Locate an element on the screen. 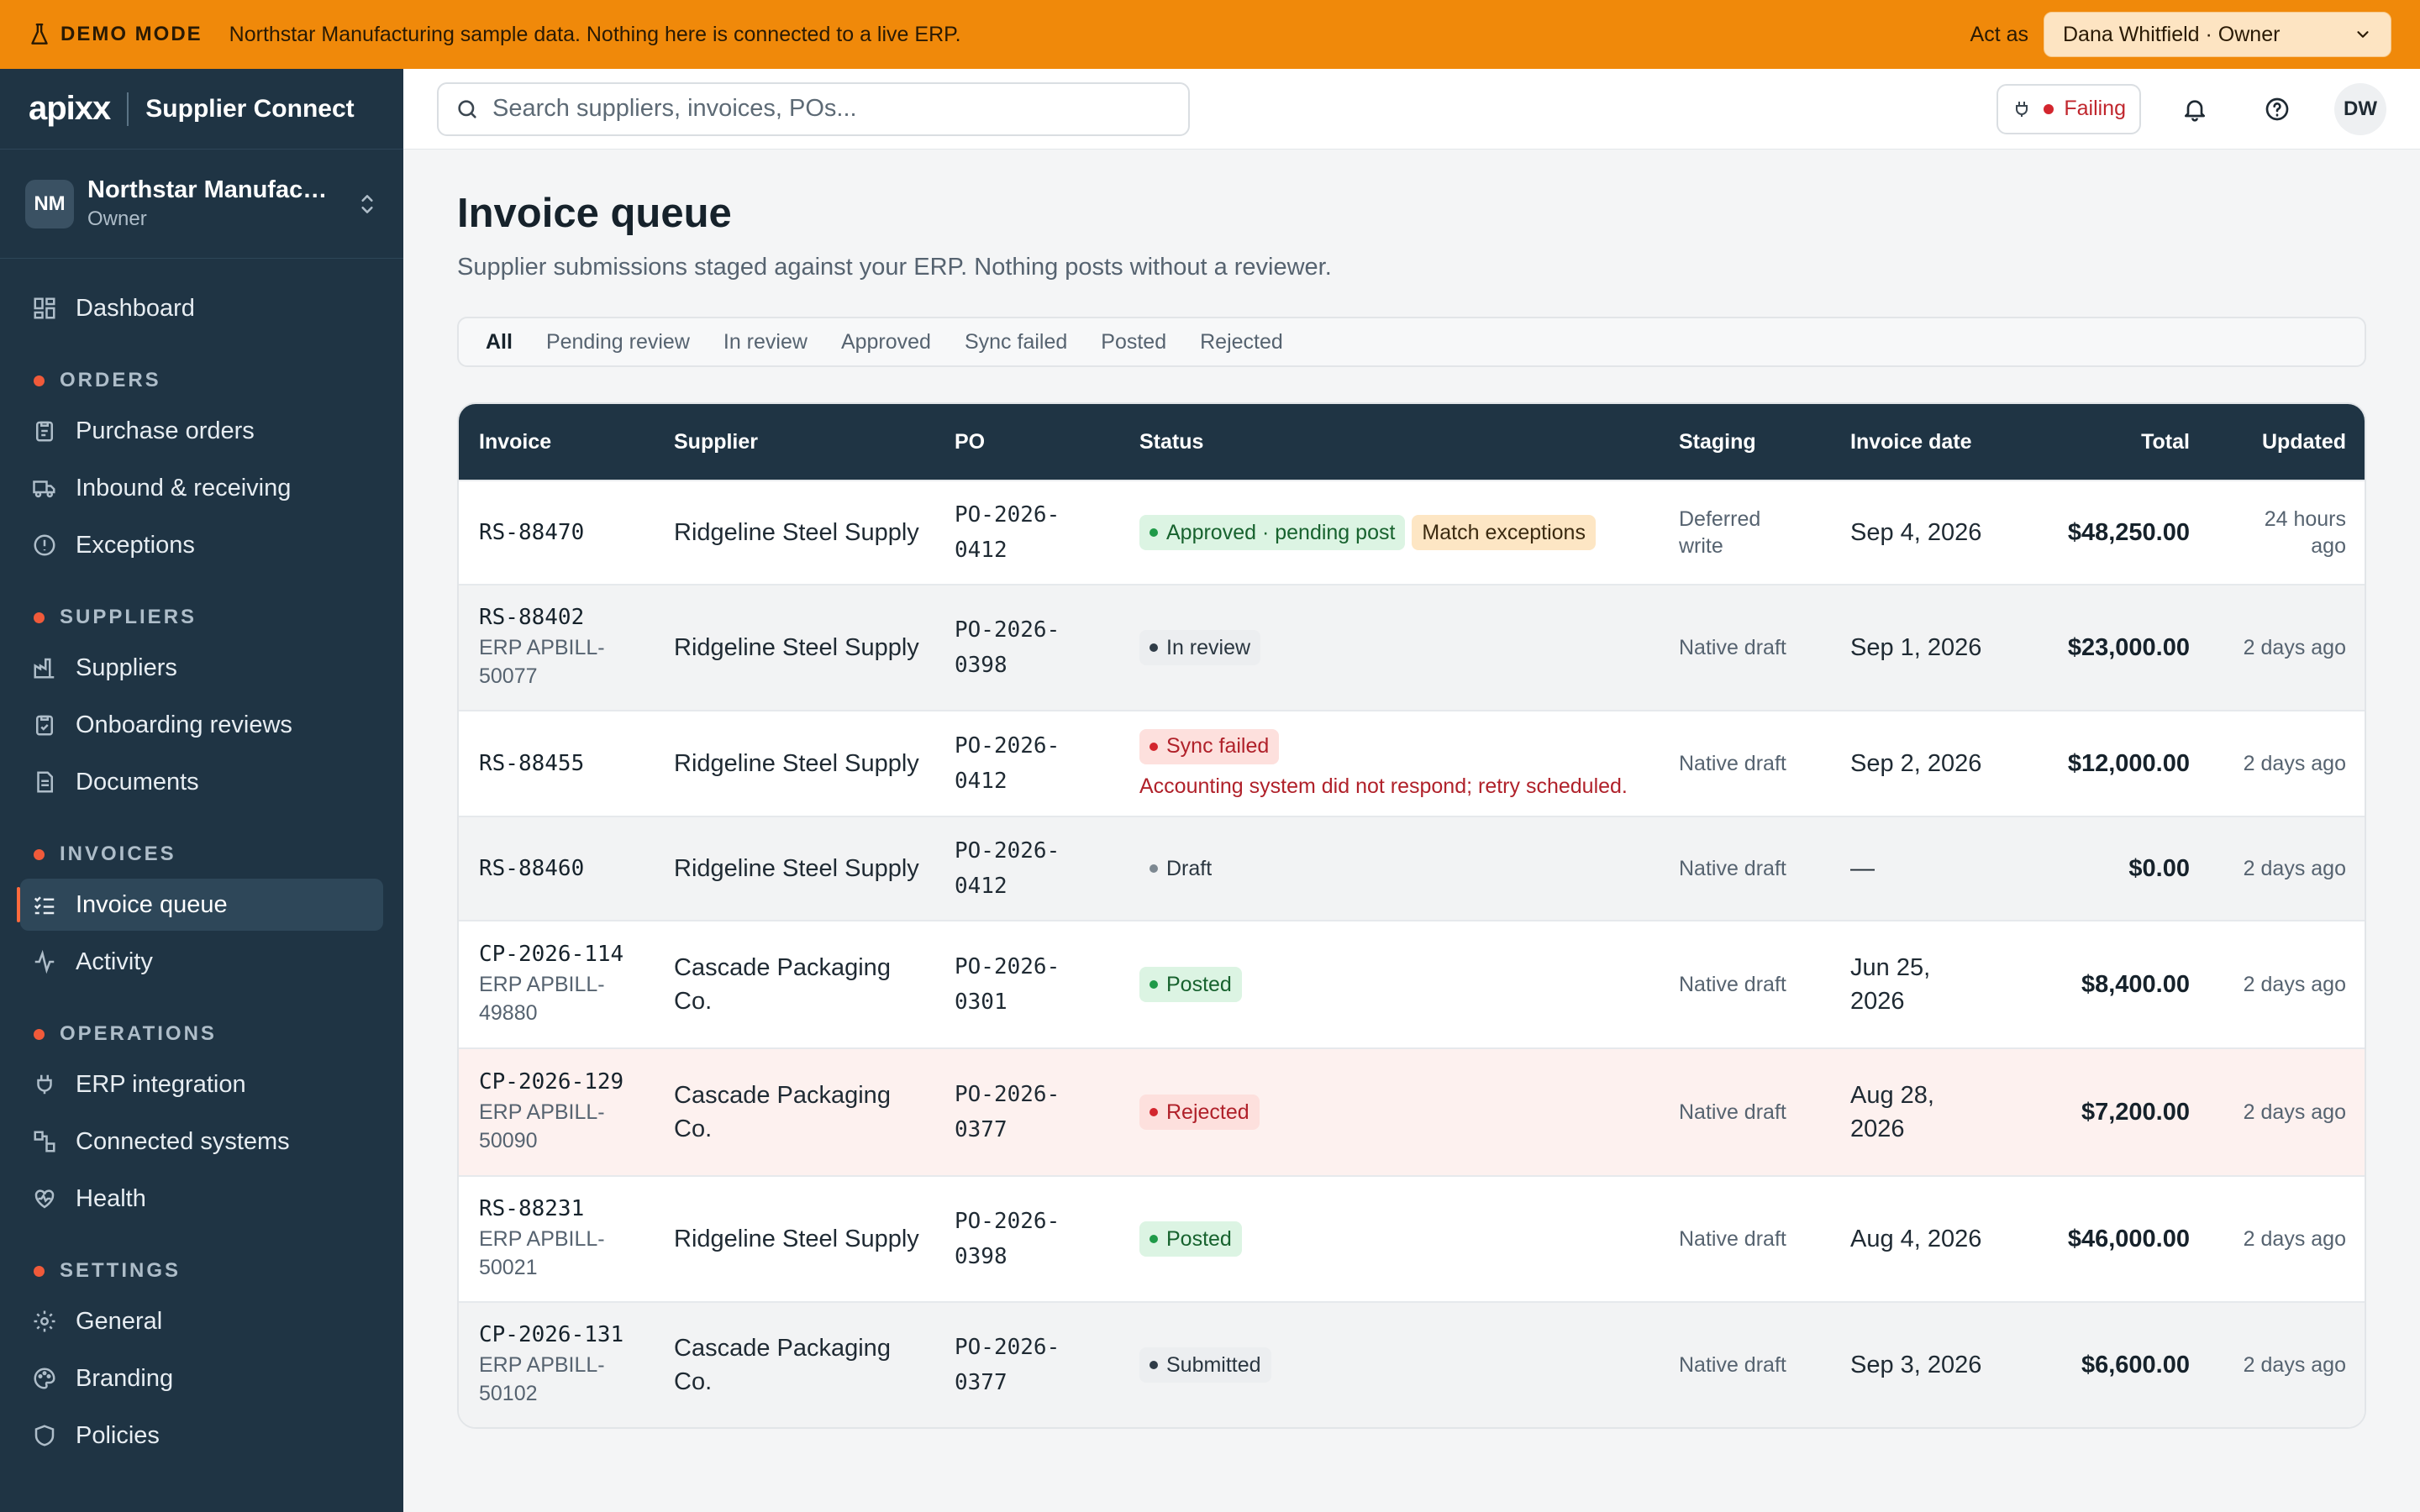 This screenshot has width=2420, height=1512. col-header-staging: Staging is located at coordinates (1717, 441).